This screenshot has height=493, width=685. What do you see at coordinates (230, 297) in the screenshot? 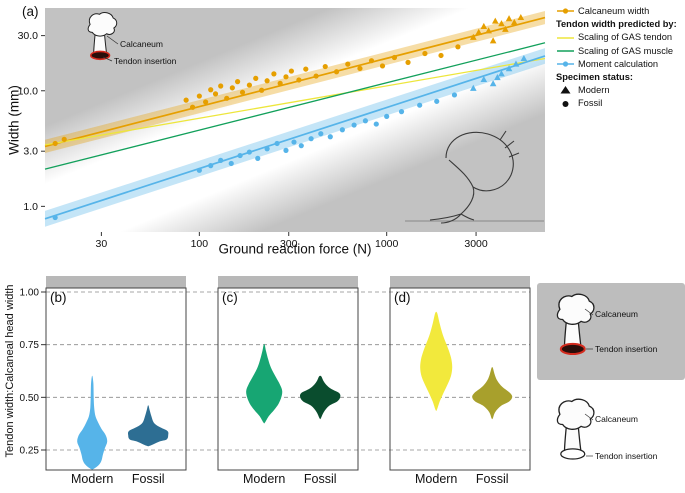
I see `panel-c-letter: (c)` at bounding box center [230, 297].